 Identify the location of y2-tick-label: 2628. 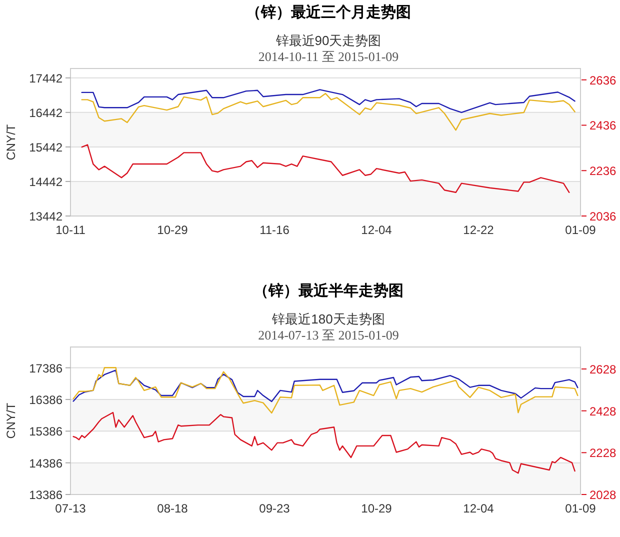
(603, 369).